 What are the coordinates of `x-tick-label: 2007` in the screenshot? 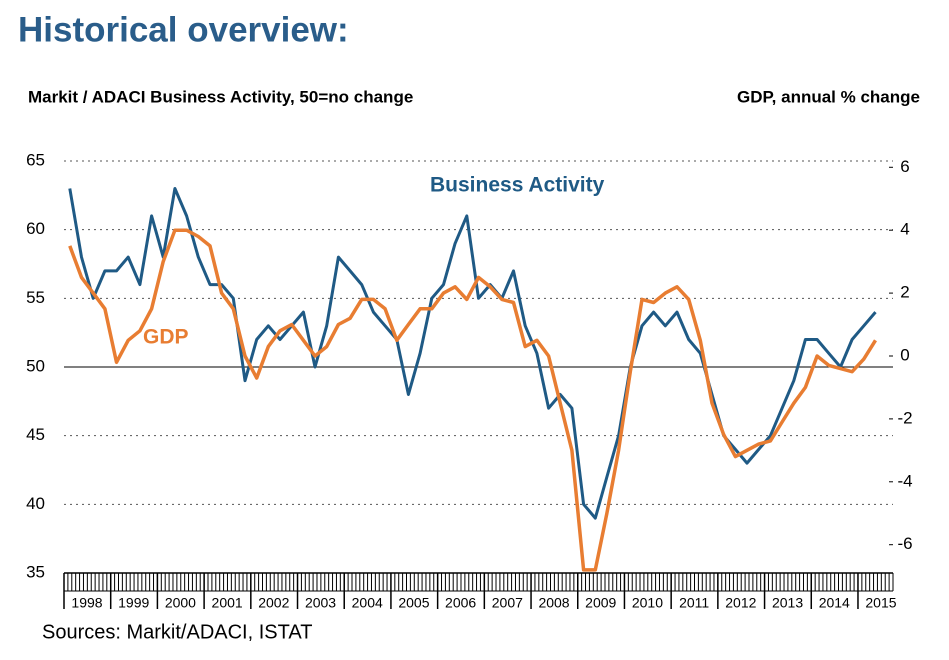 It's located at (507, 603).